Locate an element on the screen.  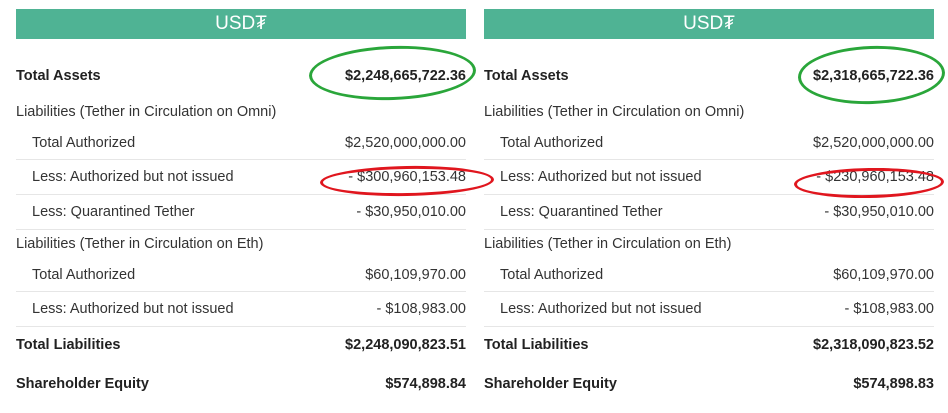
total-liabilities-value: $2,318,090,823.52 is located at coordinates (873, 344).